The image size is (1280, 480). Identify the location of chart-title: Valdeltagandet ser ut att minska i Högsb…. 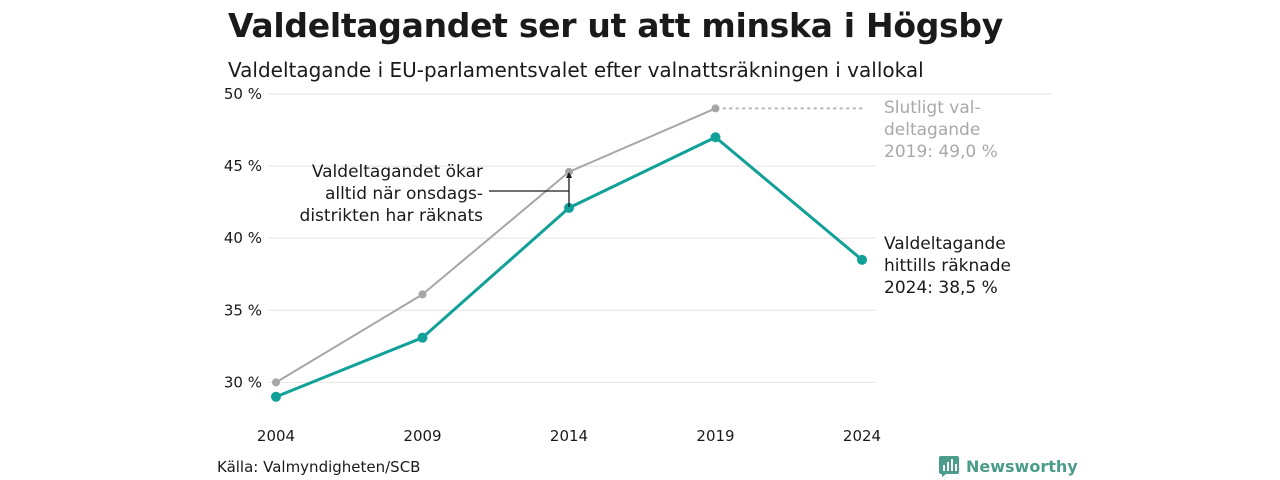
(615, 25).